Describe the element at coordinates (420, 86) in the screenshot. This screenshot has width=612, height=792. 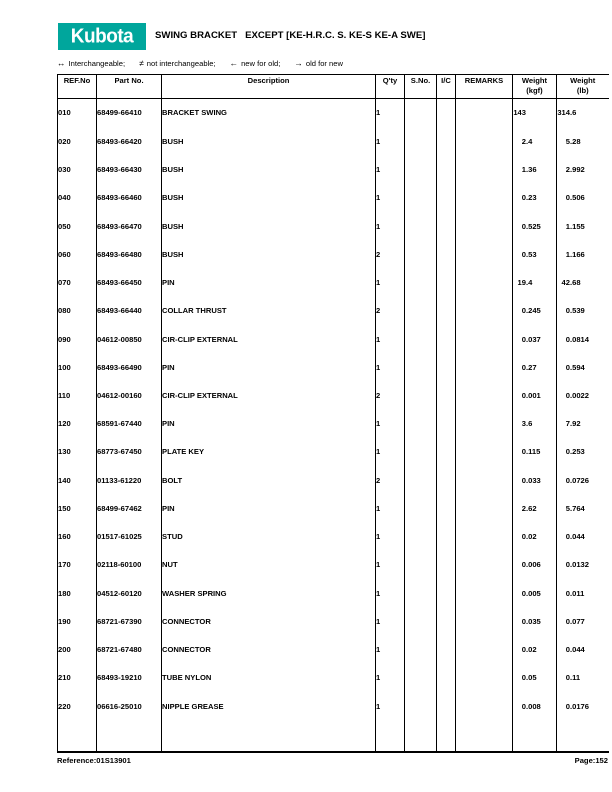
I see `col-header-sno: S.No.` at that location.